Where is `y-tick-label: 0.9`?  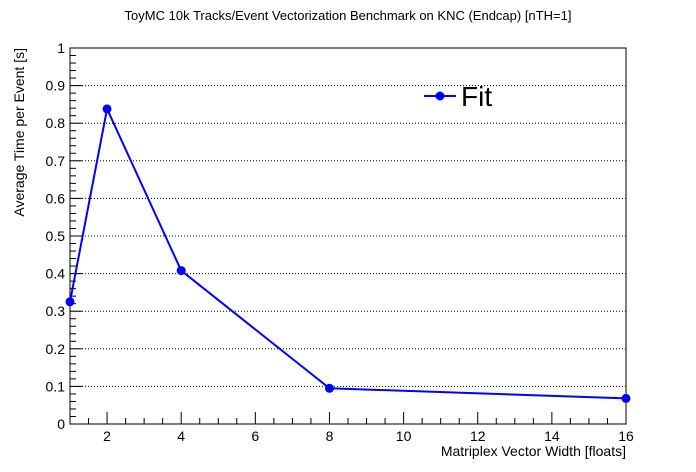
y-tick-label: 0.9 is located at coordinates (56, 86).